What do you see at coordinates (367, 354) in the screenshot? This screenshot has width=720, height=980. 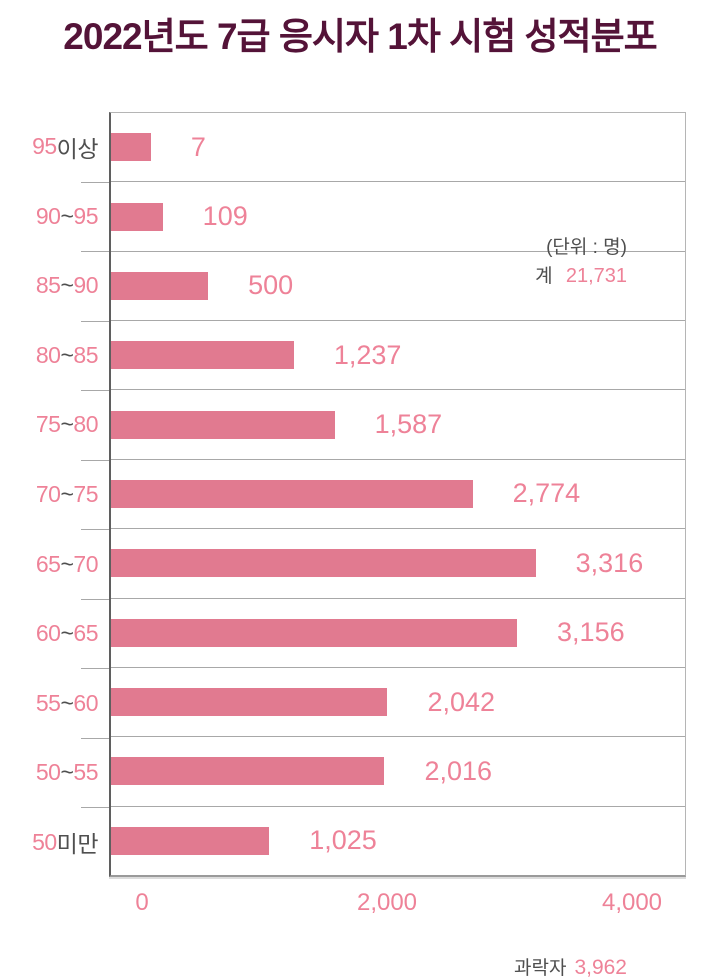 I see `bar-value-label: 1,237` at bounding box center [367, 354].